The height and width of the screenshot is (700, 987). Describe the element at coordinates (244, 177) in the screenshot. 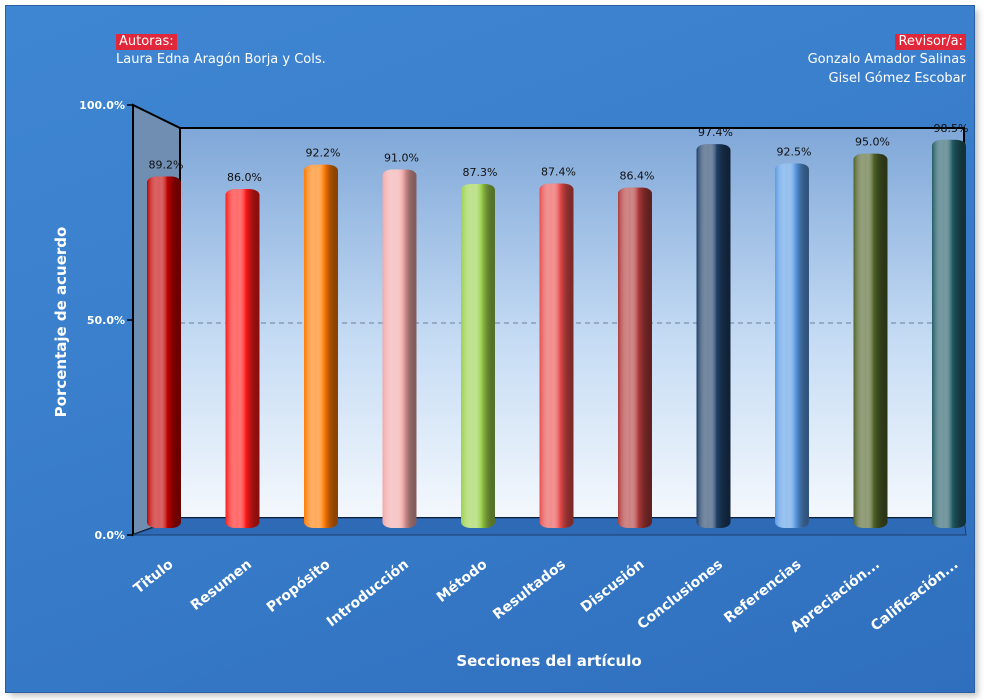

I see `bar-value-label: 86.0%` at that location.